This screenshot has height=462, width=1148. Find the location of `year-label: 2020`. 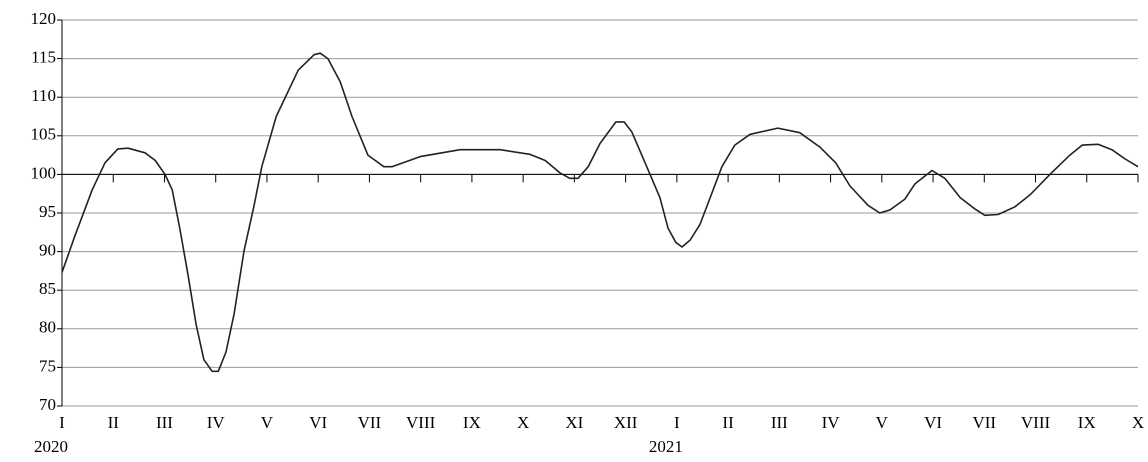

year-label: 2020 is located at coordinates (51, 446).